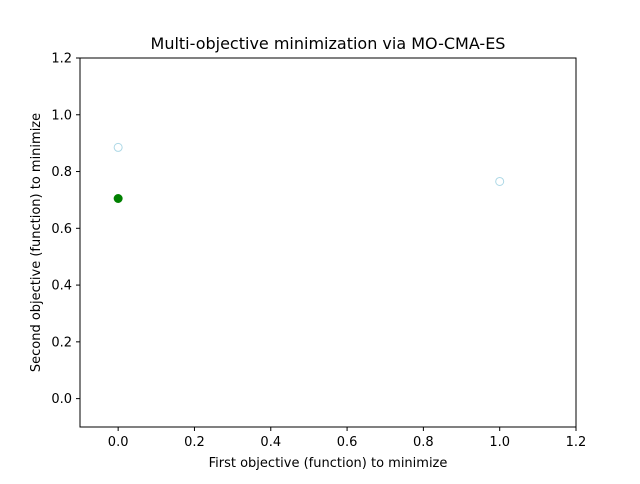 The height and width of the screenshot is (484, 640). I want to click on y-axis-label: Second objective (function) to minimize, so click(36, 242).